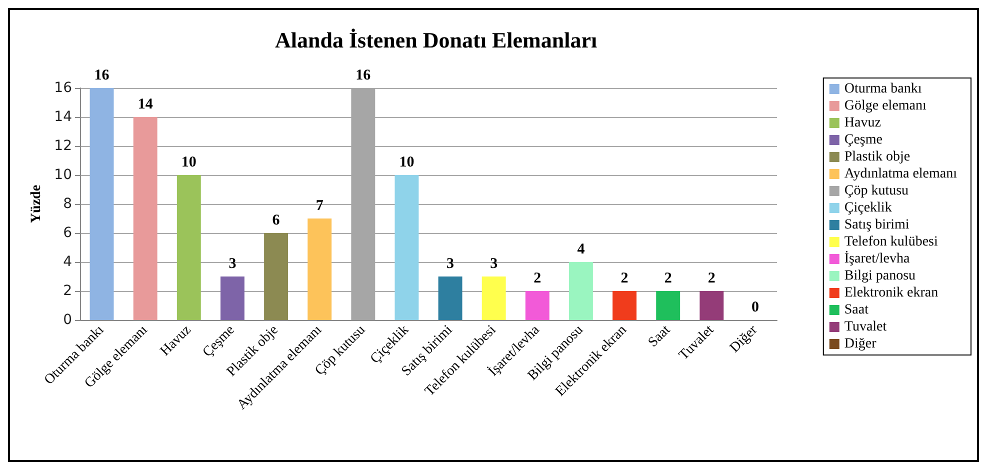  I want to click on legend-label: Havuz, so click(862, 123).